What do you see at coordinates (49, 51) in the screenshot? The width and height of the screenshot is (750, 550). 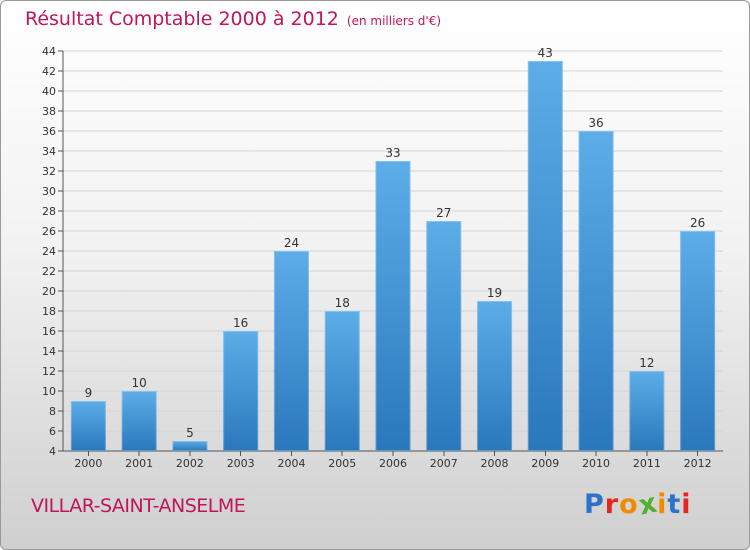 I see `y-tick-label: 44` at bounding box center [49, 51].